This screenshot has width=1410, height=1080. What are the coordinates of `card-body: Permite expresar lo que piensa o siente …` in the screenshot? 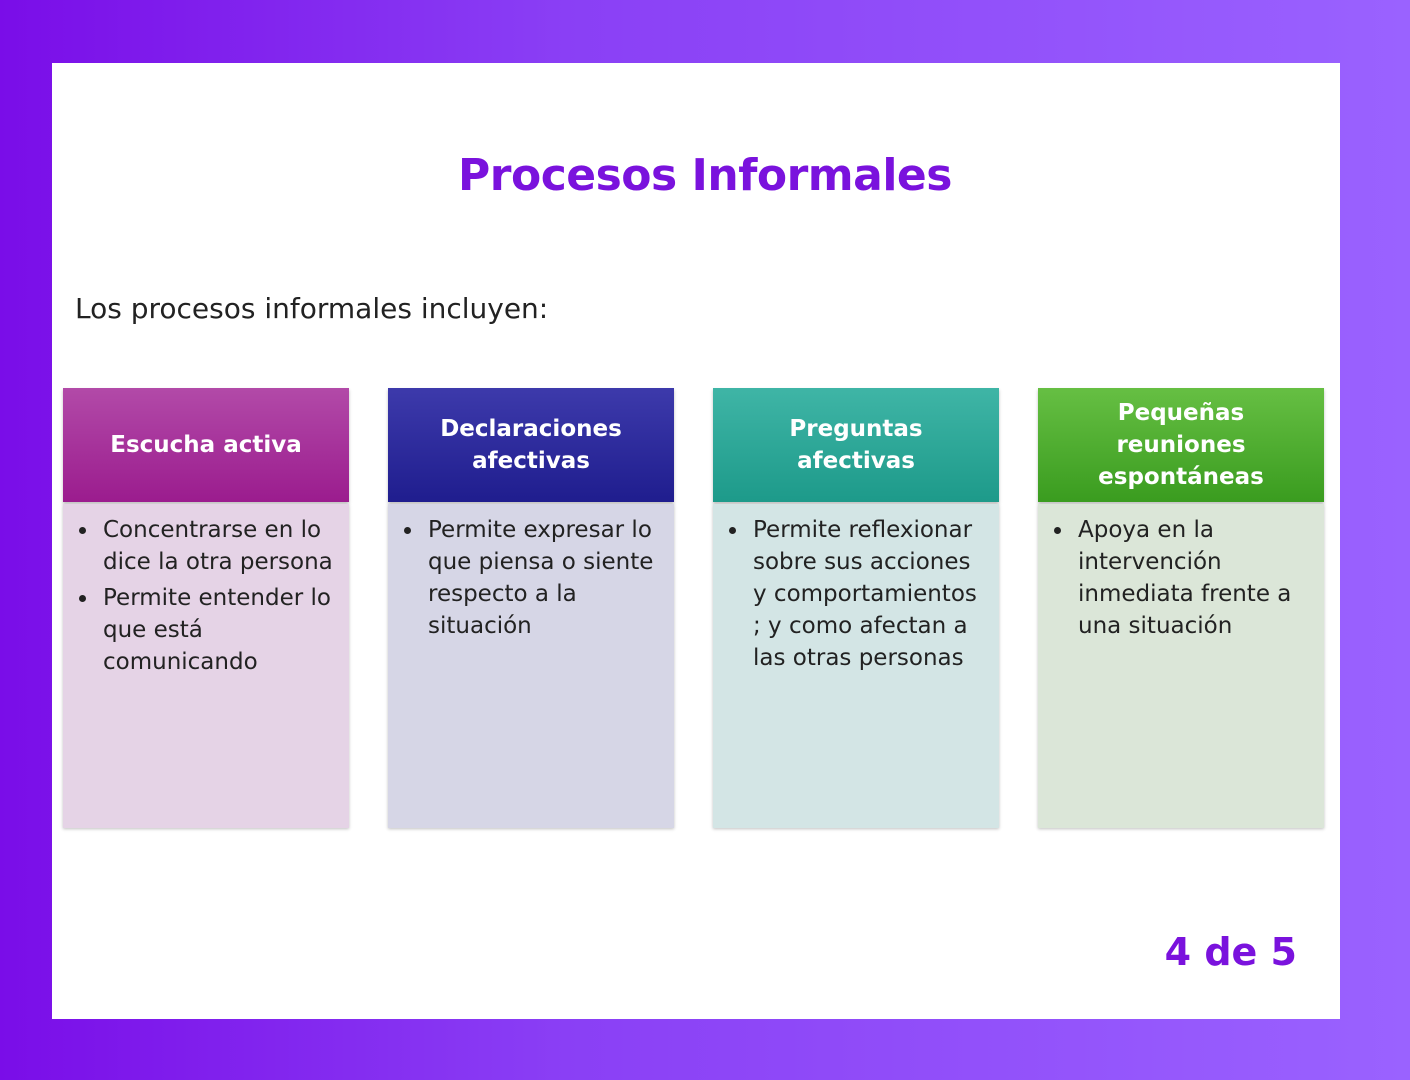 It's located at (531, 666).